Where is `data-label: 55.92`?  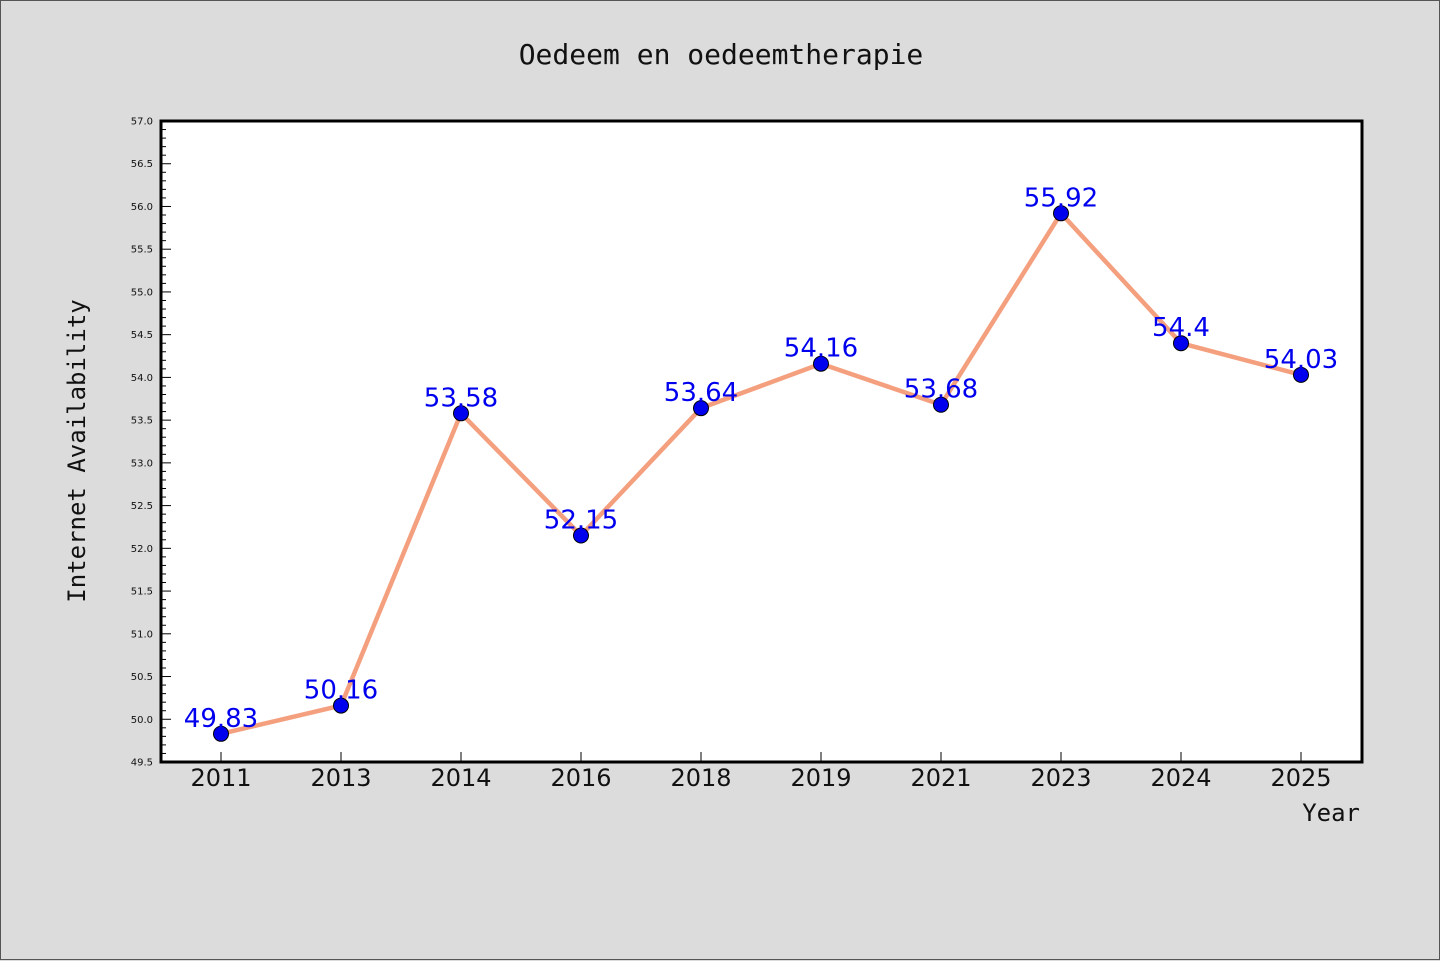
data-label: 55.92 is located at coordinates (1061, 198).